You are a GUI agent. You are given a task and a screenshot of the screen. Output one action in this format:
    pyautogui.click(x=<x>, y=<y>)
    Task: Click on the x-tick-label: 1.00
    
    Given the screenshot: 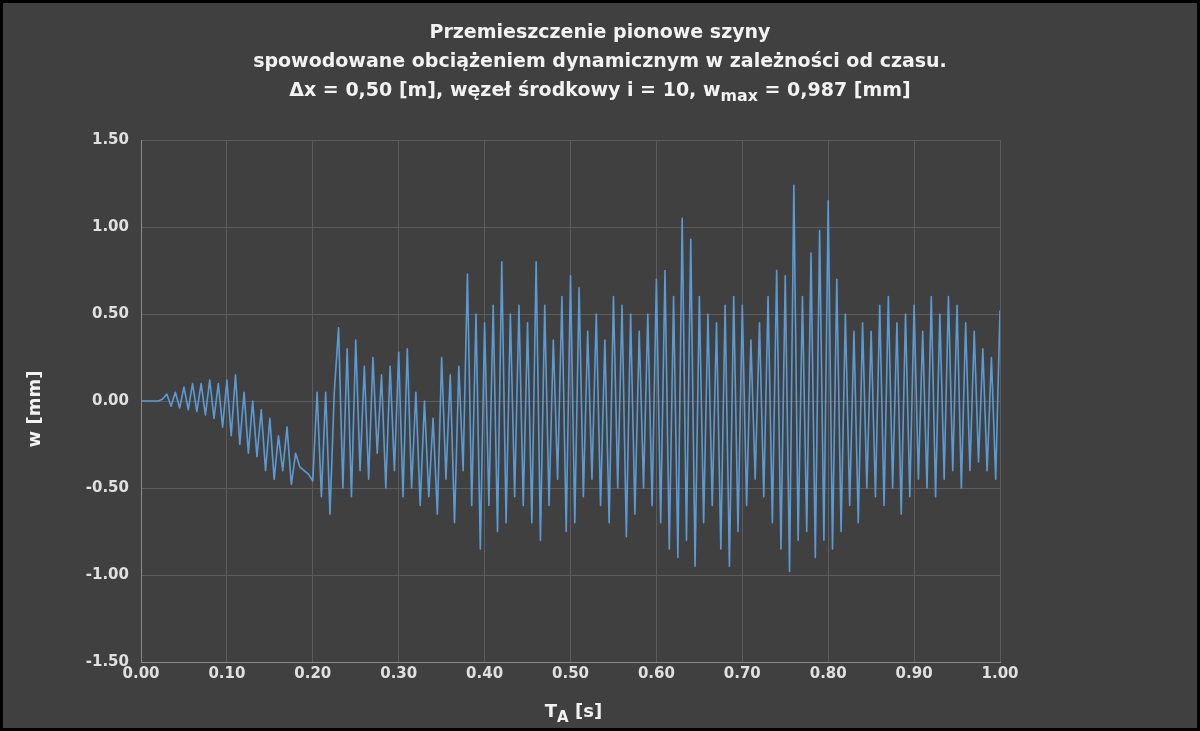 What is the action you would take?
    pyautogui.click(x=1000, y=672)
    